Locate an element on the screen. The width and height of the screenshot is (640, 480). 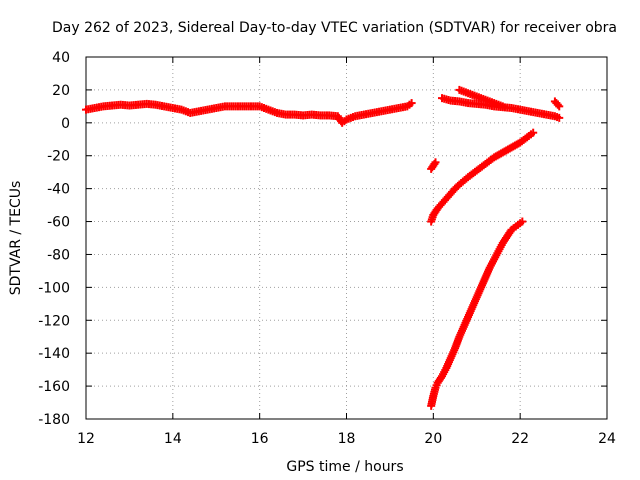
x-axis-title: GPS time / hours is located at coordinates (344, 467).